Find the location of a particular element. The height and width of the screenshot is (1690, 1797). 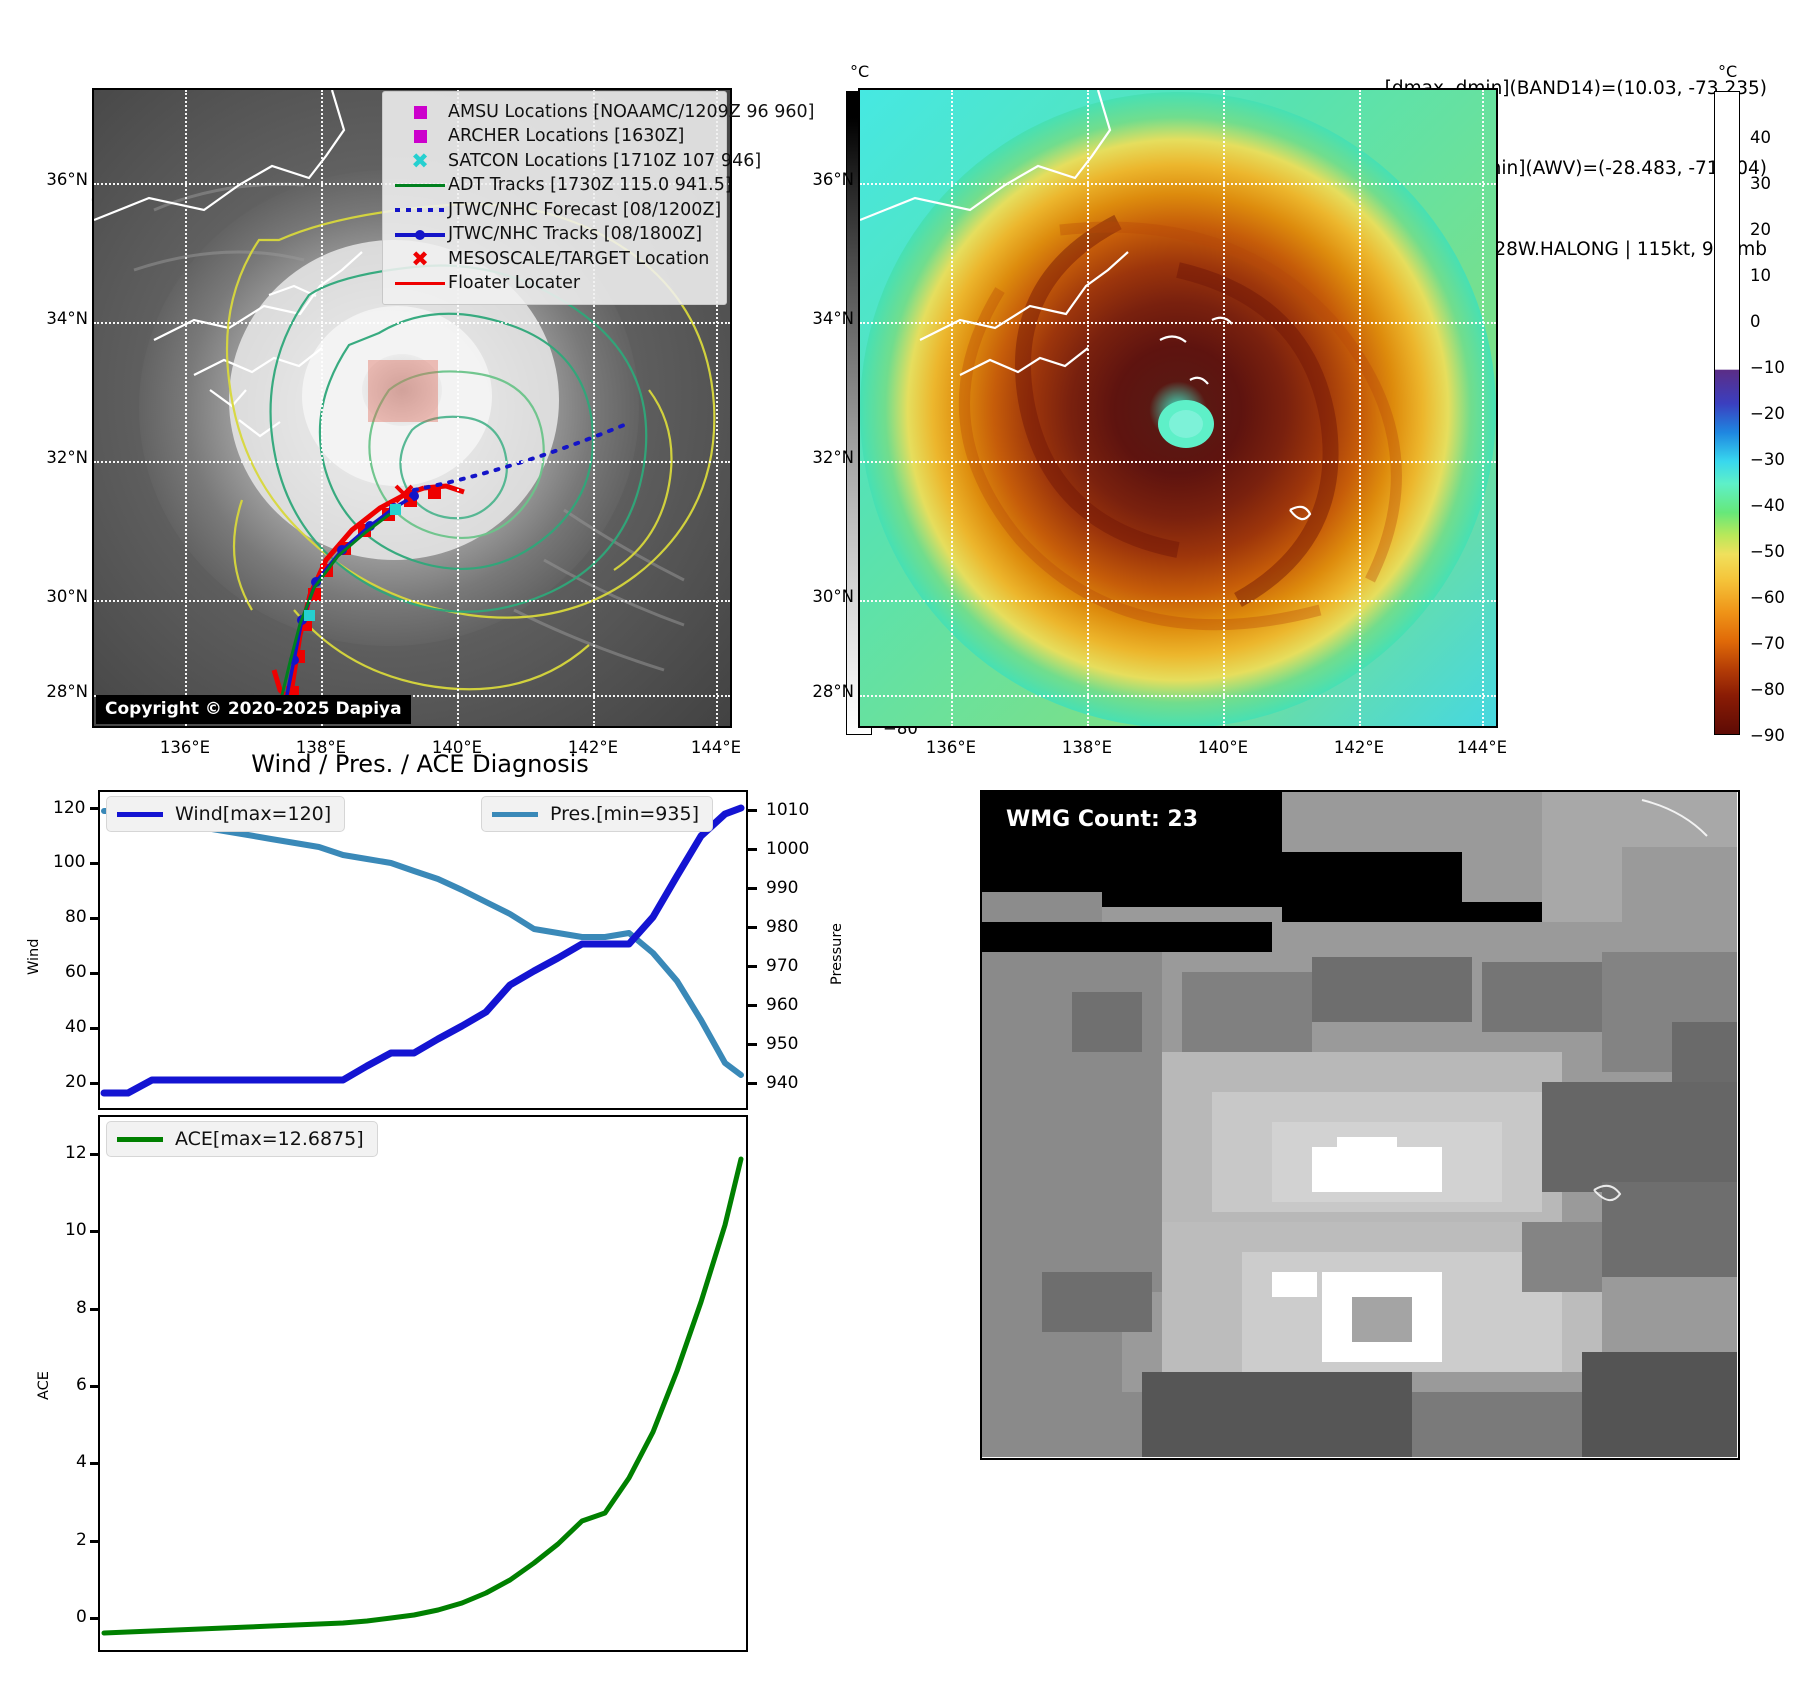

awv-cbtick-m90: −90 is located at coordinates (1767, 735).